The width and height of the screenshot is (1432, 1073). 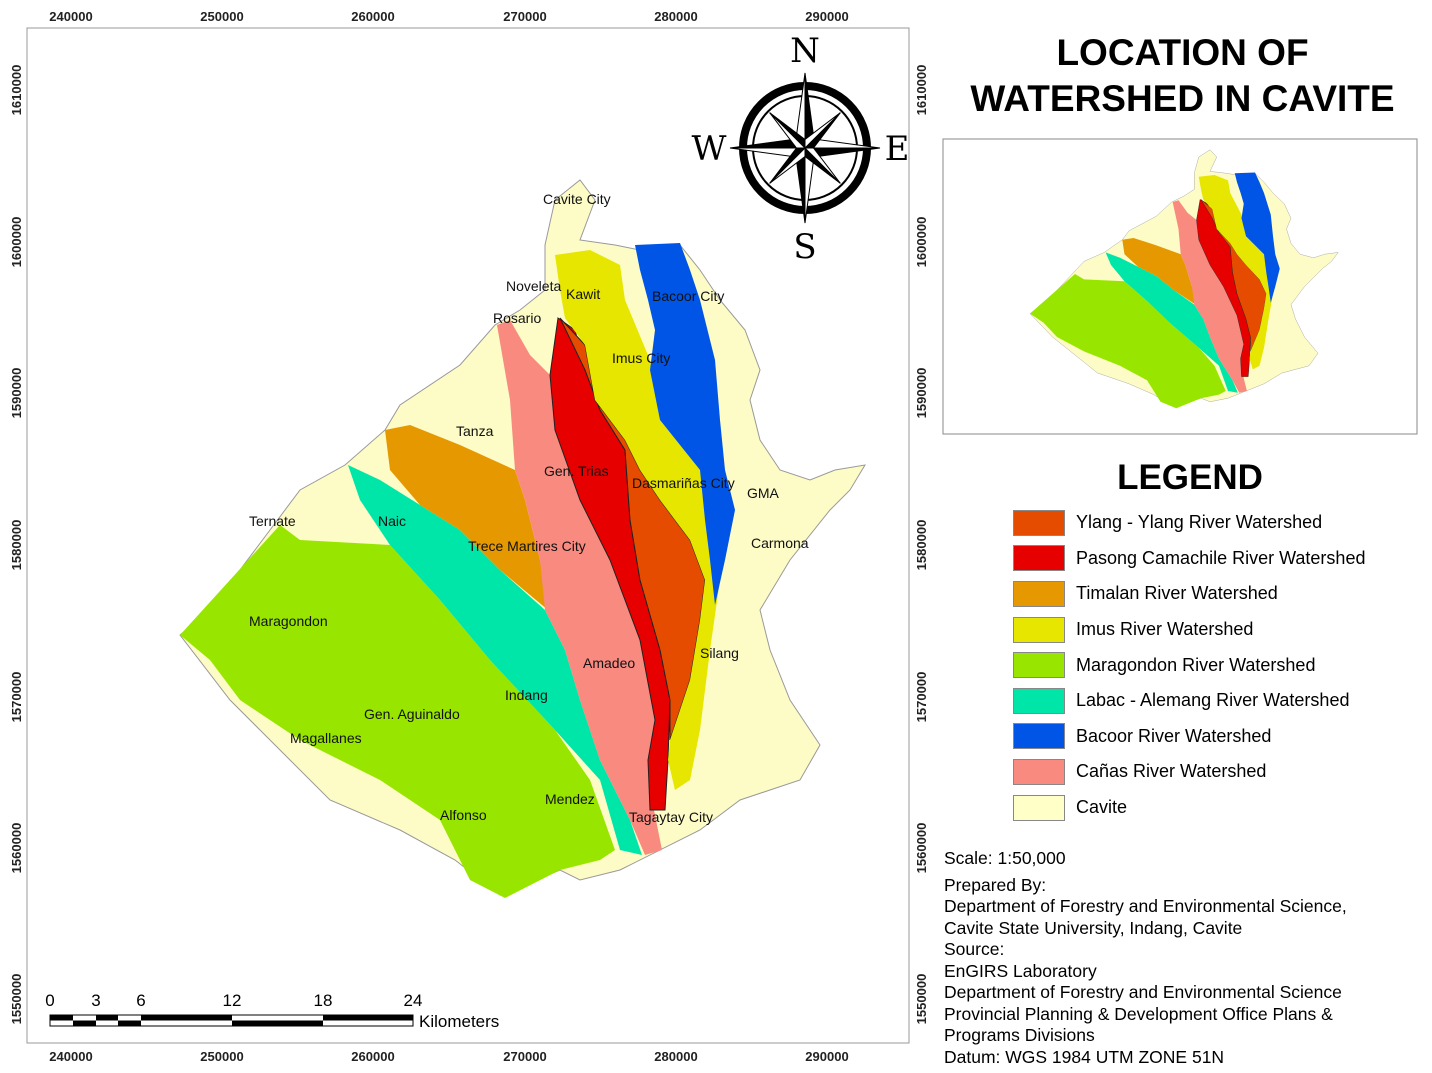 I want to click on legend-item: Ylang - Ylang River Watershed, so click(x=1189, y=523).